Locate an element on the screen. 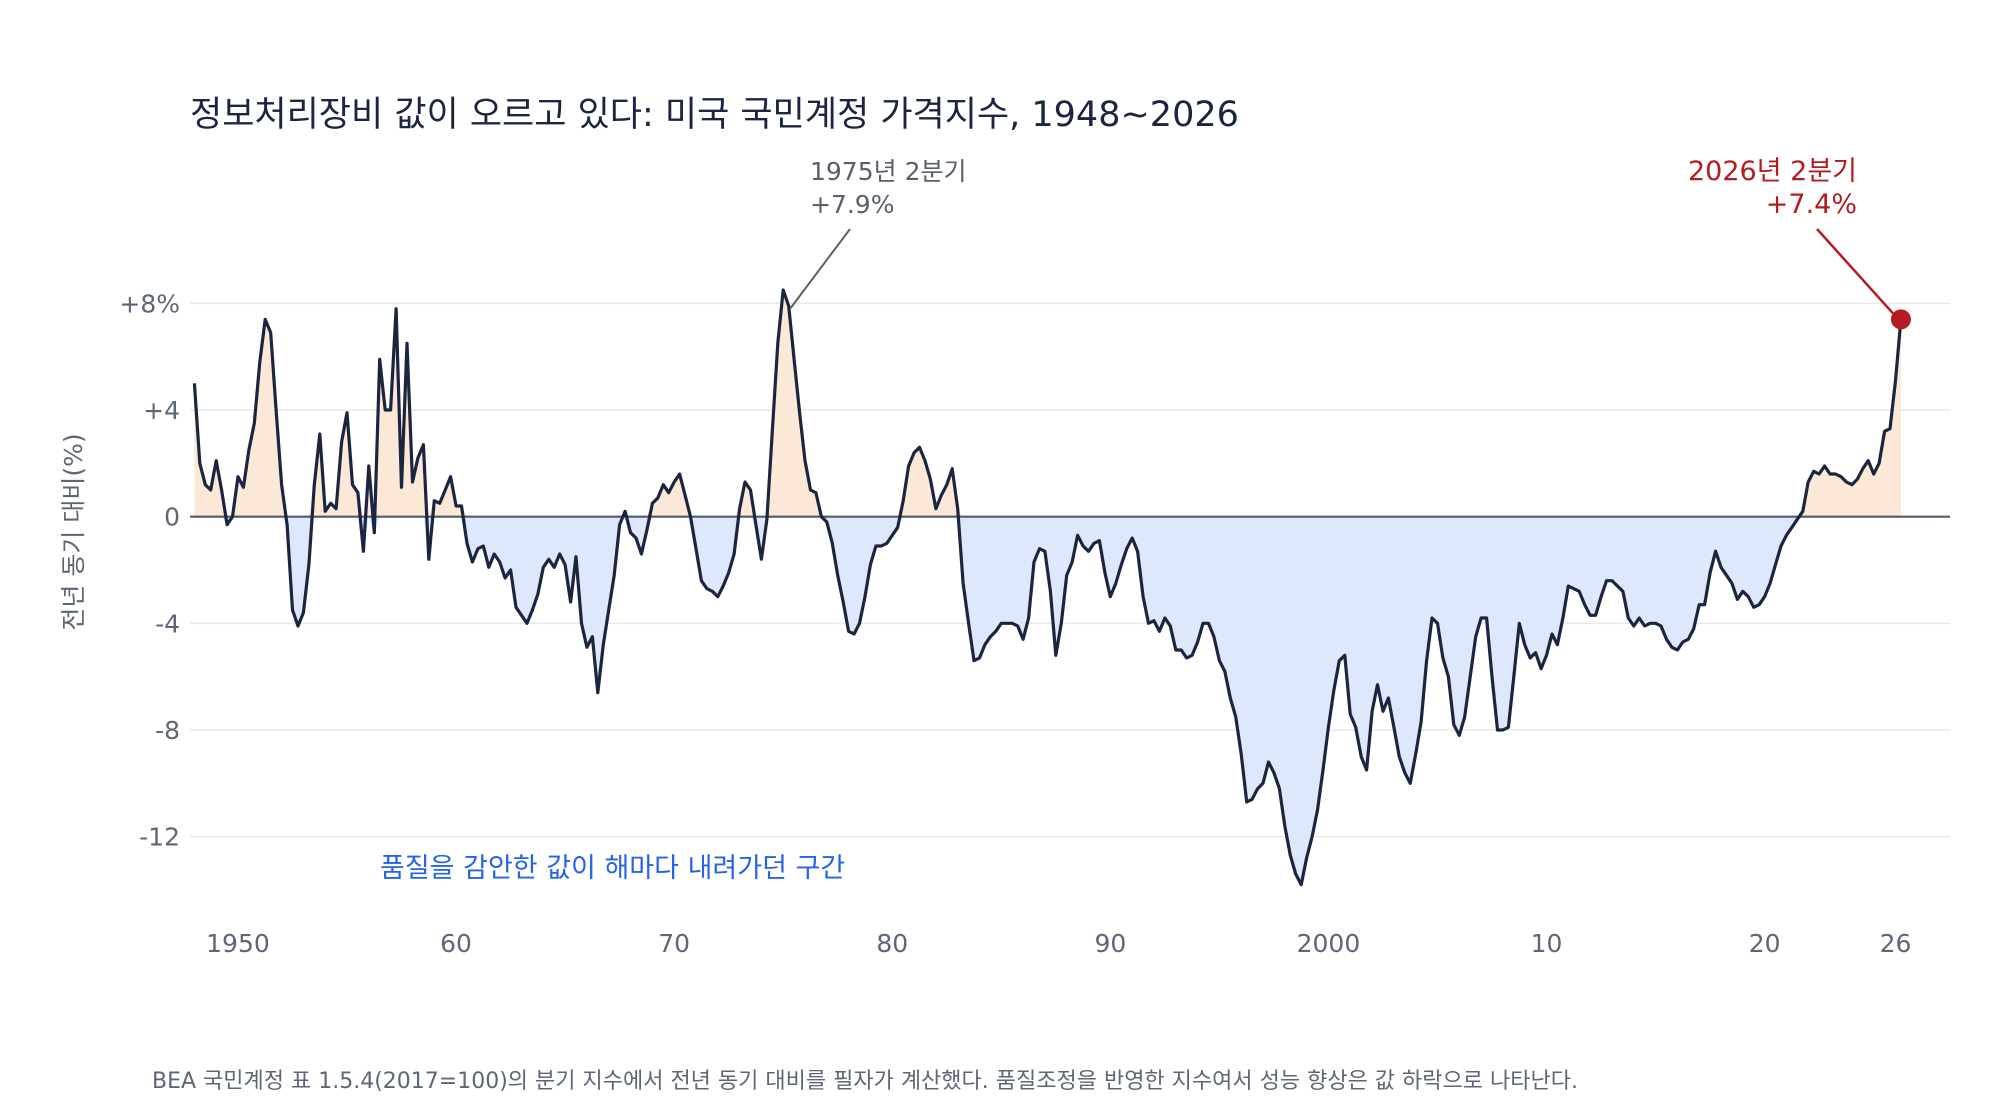 The width and height of the screenshot is (2000, 1120). annotation-1975: 1975년 2분기 +7.9% is located at coordinates (877, 233).